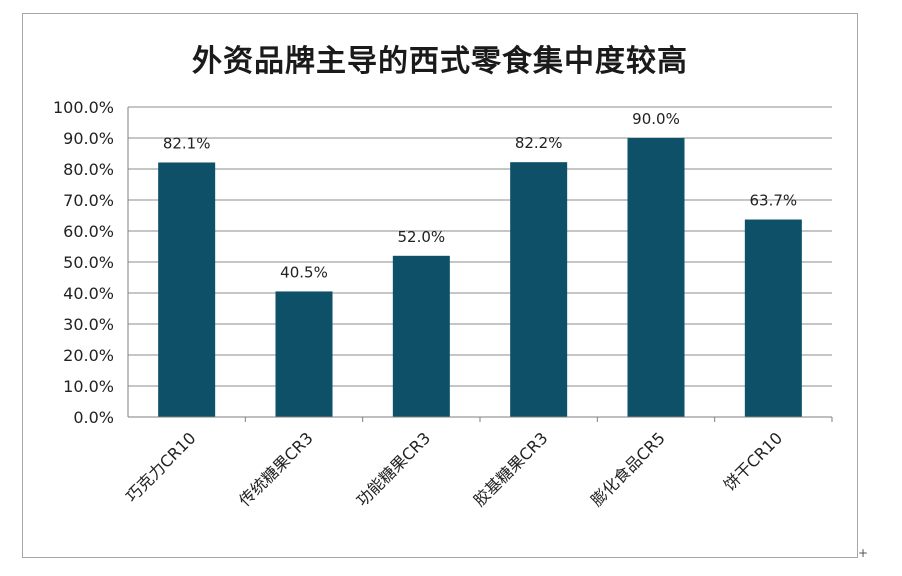 The image size is (902, 576). I want to click on data-label: 82.1%, so click(187, 143).